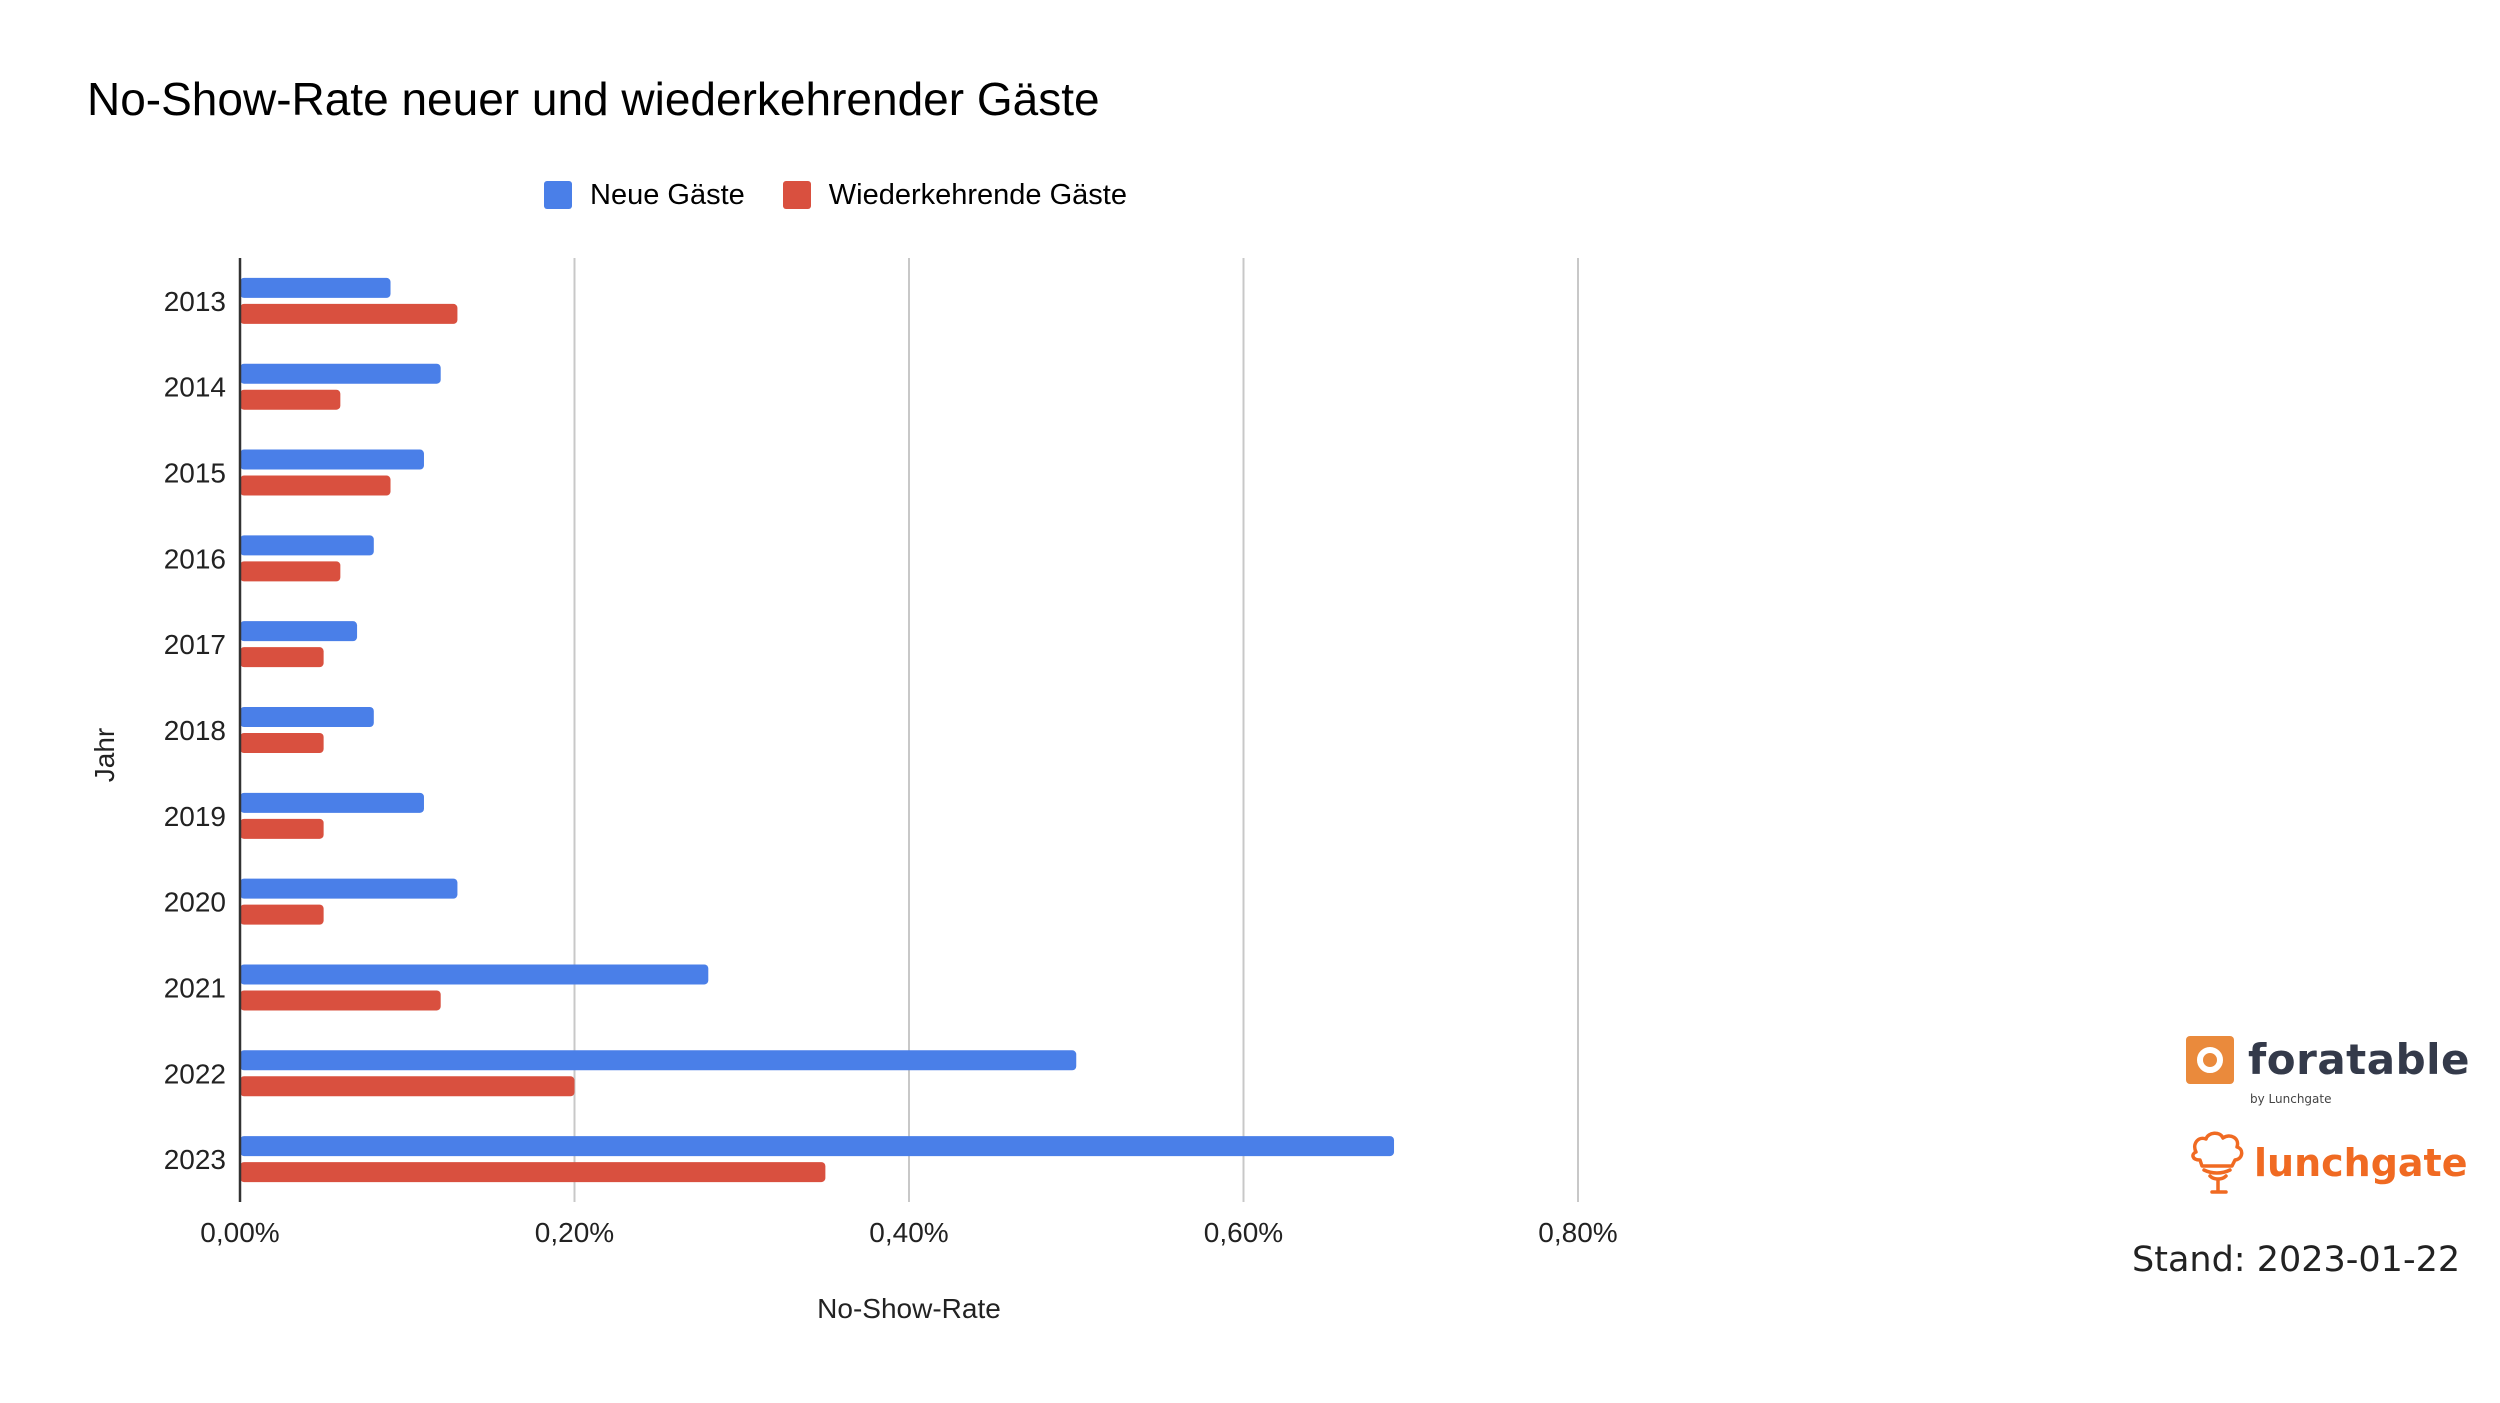 The image size is (2500, 1403). I want to click on y-tick-label: 2015, so click(195, 473).